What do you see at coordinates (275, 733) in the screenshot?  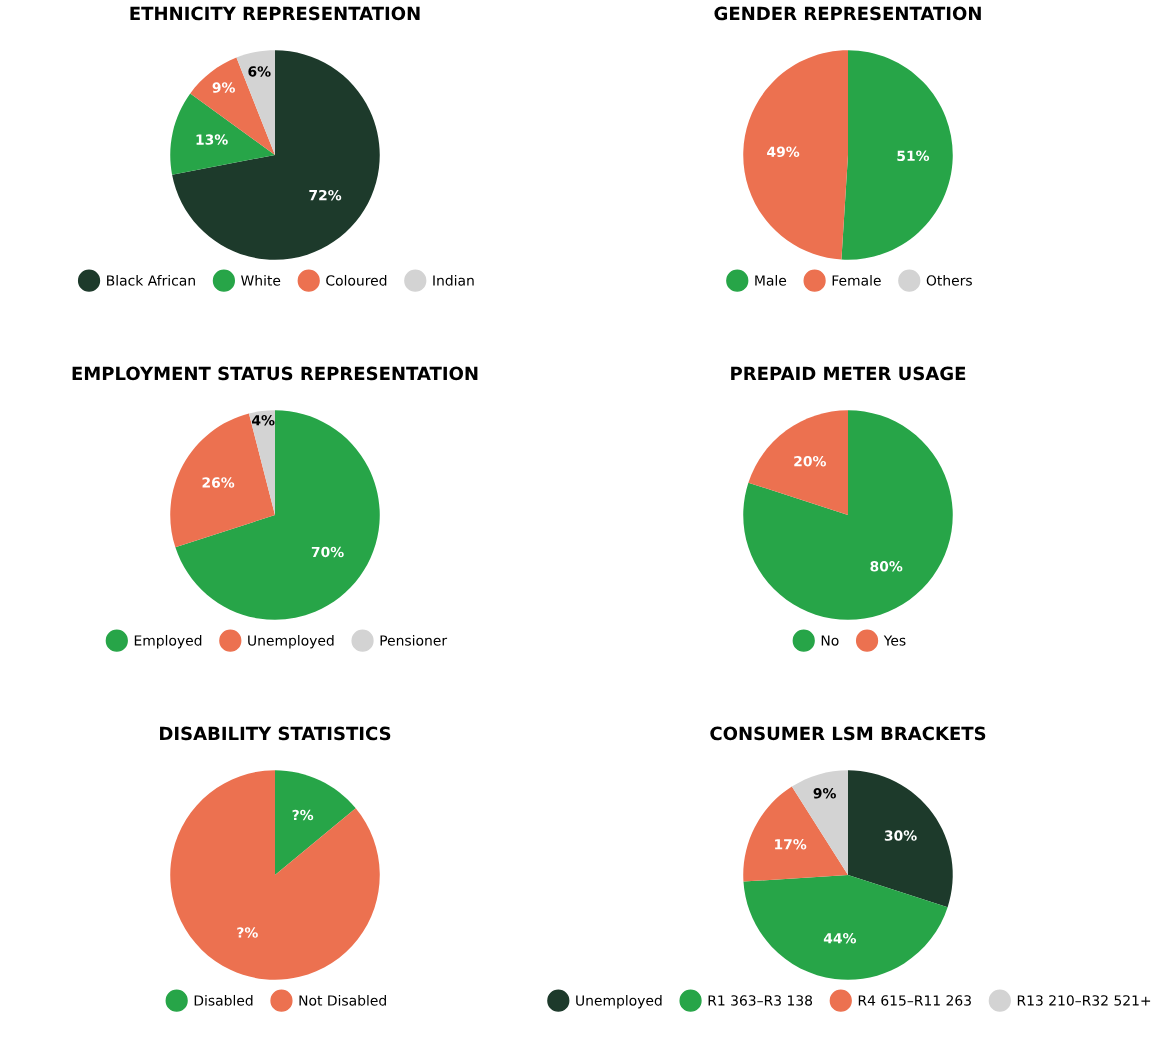 I see `chart-title: DISABILITY STATISTICS` at bounding box center [275, 733].